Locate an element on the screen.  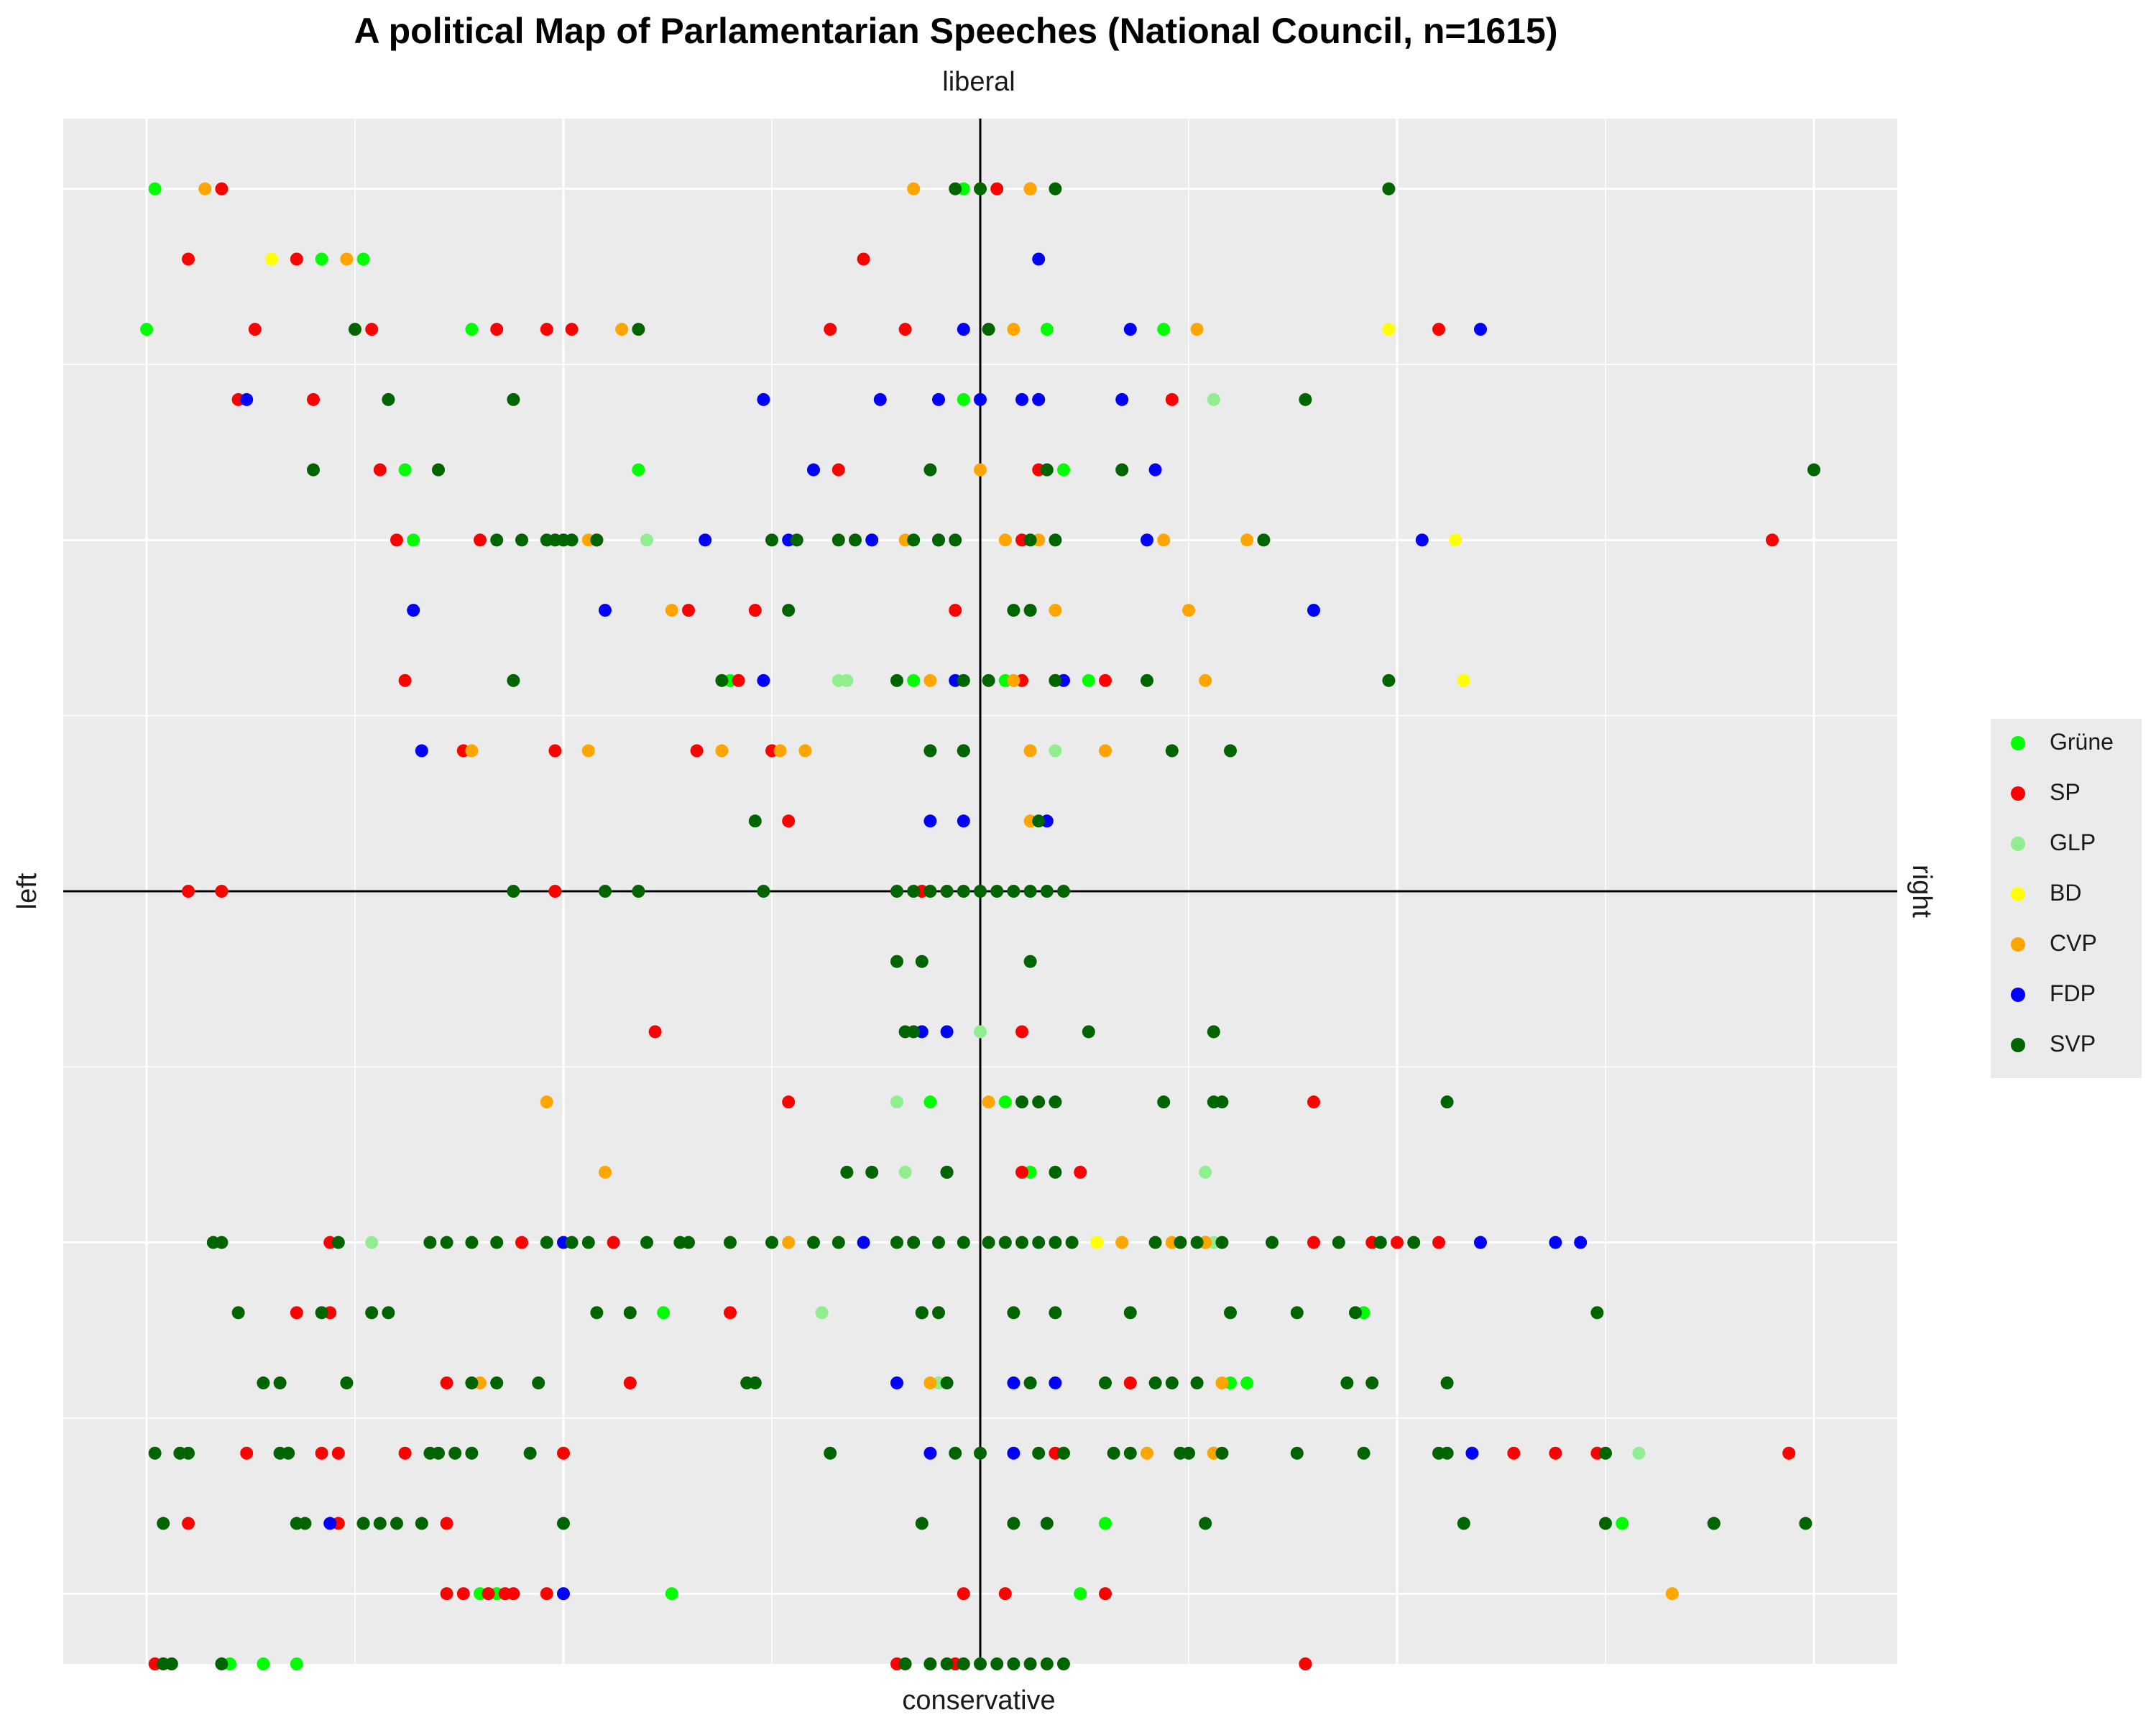
legend-item: SP is located at coordinates (2066, 794).